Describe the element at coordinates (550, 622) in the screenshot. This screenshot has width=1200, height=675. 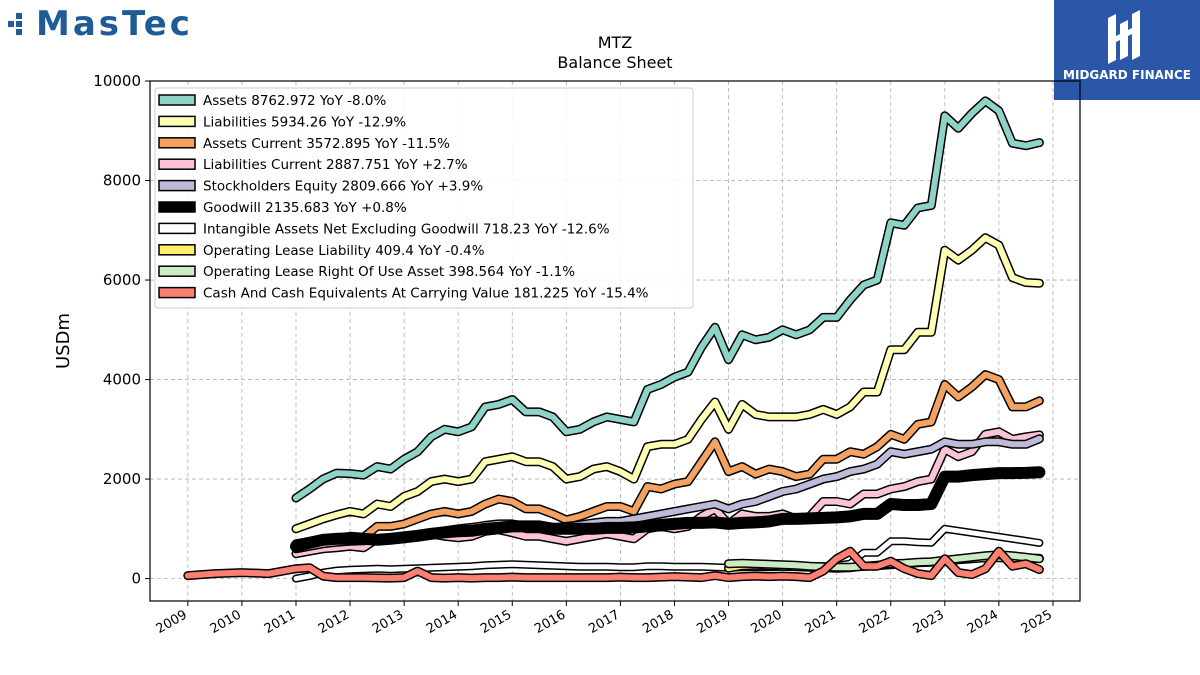
I see `x-tick-label: 2016` at that location.